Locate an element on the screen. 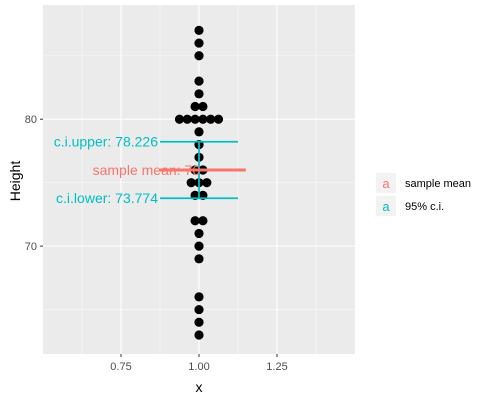 The image size is (500, 400). sample-mean-label: sample mean: 76 is located at coordinates (147, 170).